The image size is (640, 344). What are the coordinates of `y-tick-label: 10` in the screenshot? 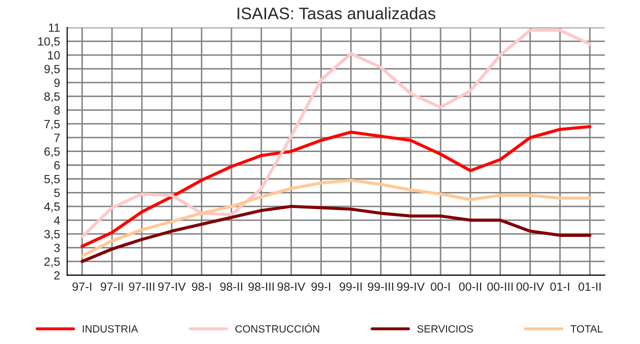 It's located at (54, 55).